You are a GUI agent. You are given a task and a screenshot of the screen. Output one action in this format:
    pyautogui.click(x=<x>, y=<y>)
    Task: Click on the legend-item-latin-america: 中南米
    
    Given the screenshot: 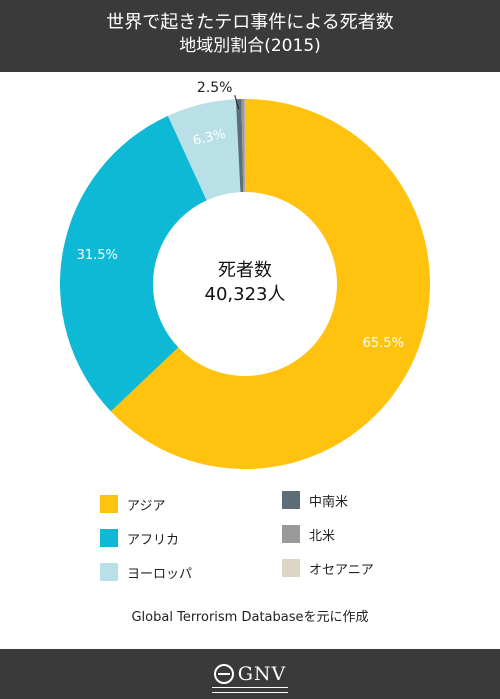 What is the action you would take?
    pyautogui.click(x=315, y=500)
    